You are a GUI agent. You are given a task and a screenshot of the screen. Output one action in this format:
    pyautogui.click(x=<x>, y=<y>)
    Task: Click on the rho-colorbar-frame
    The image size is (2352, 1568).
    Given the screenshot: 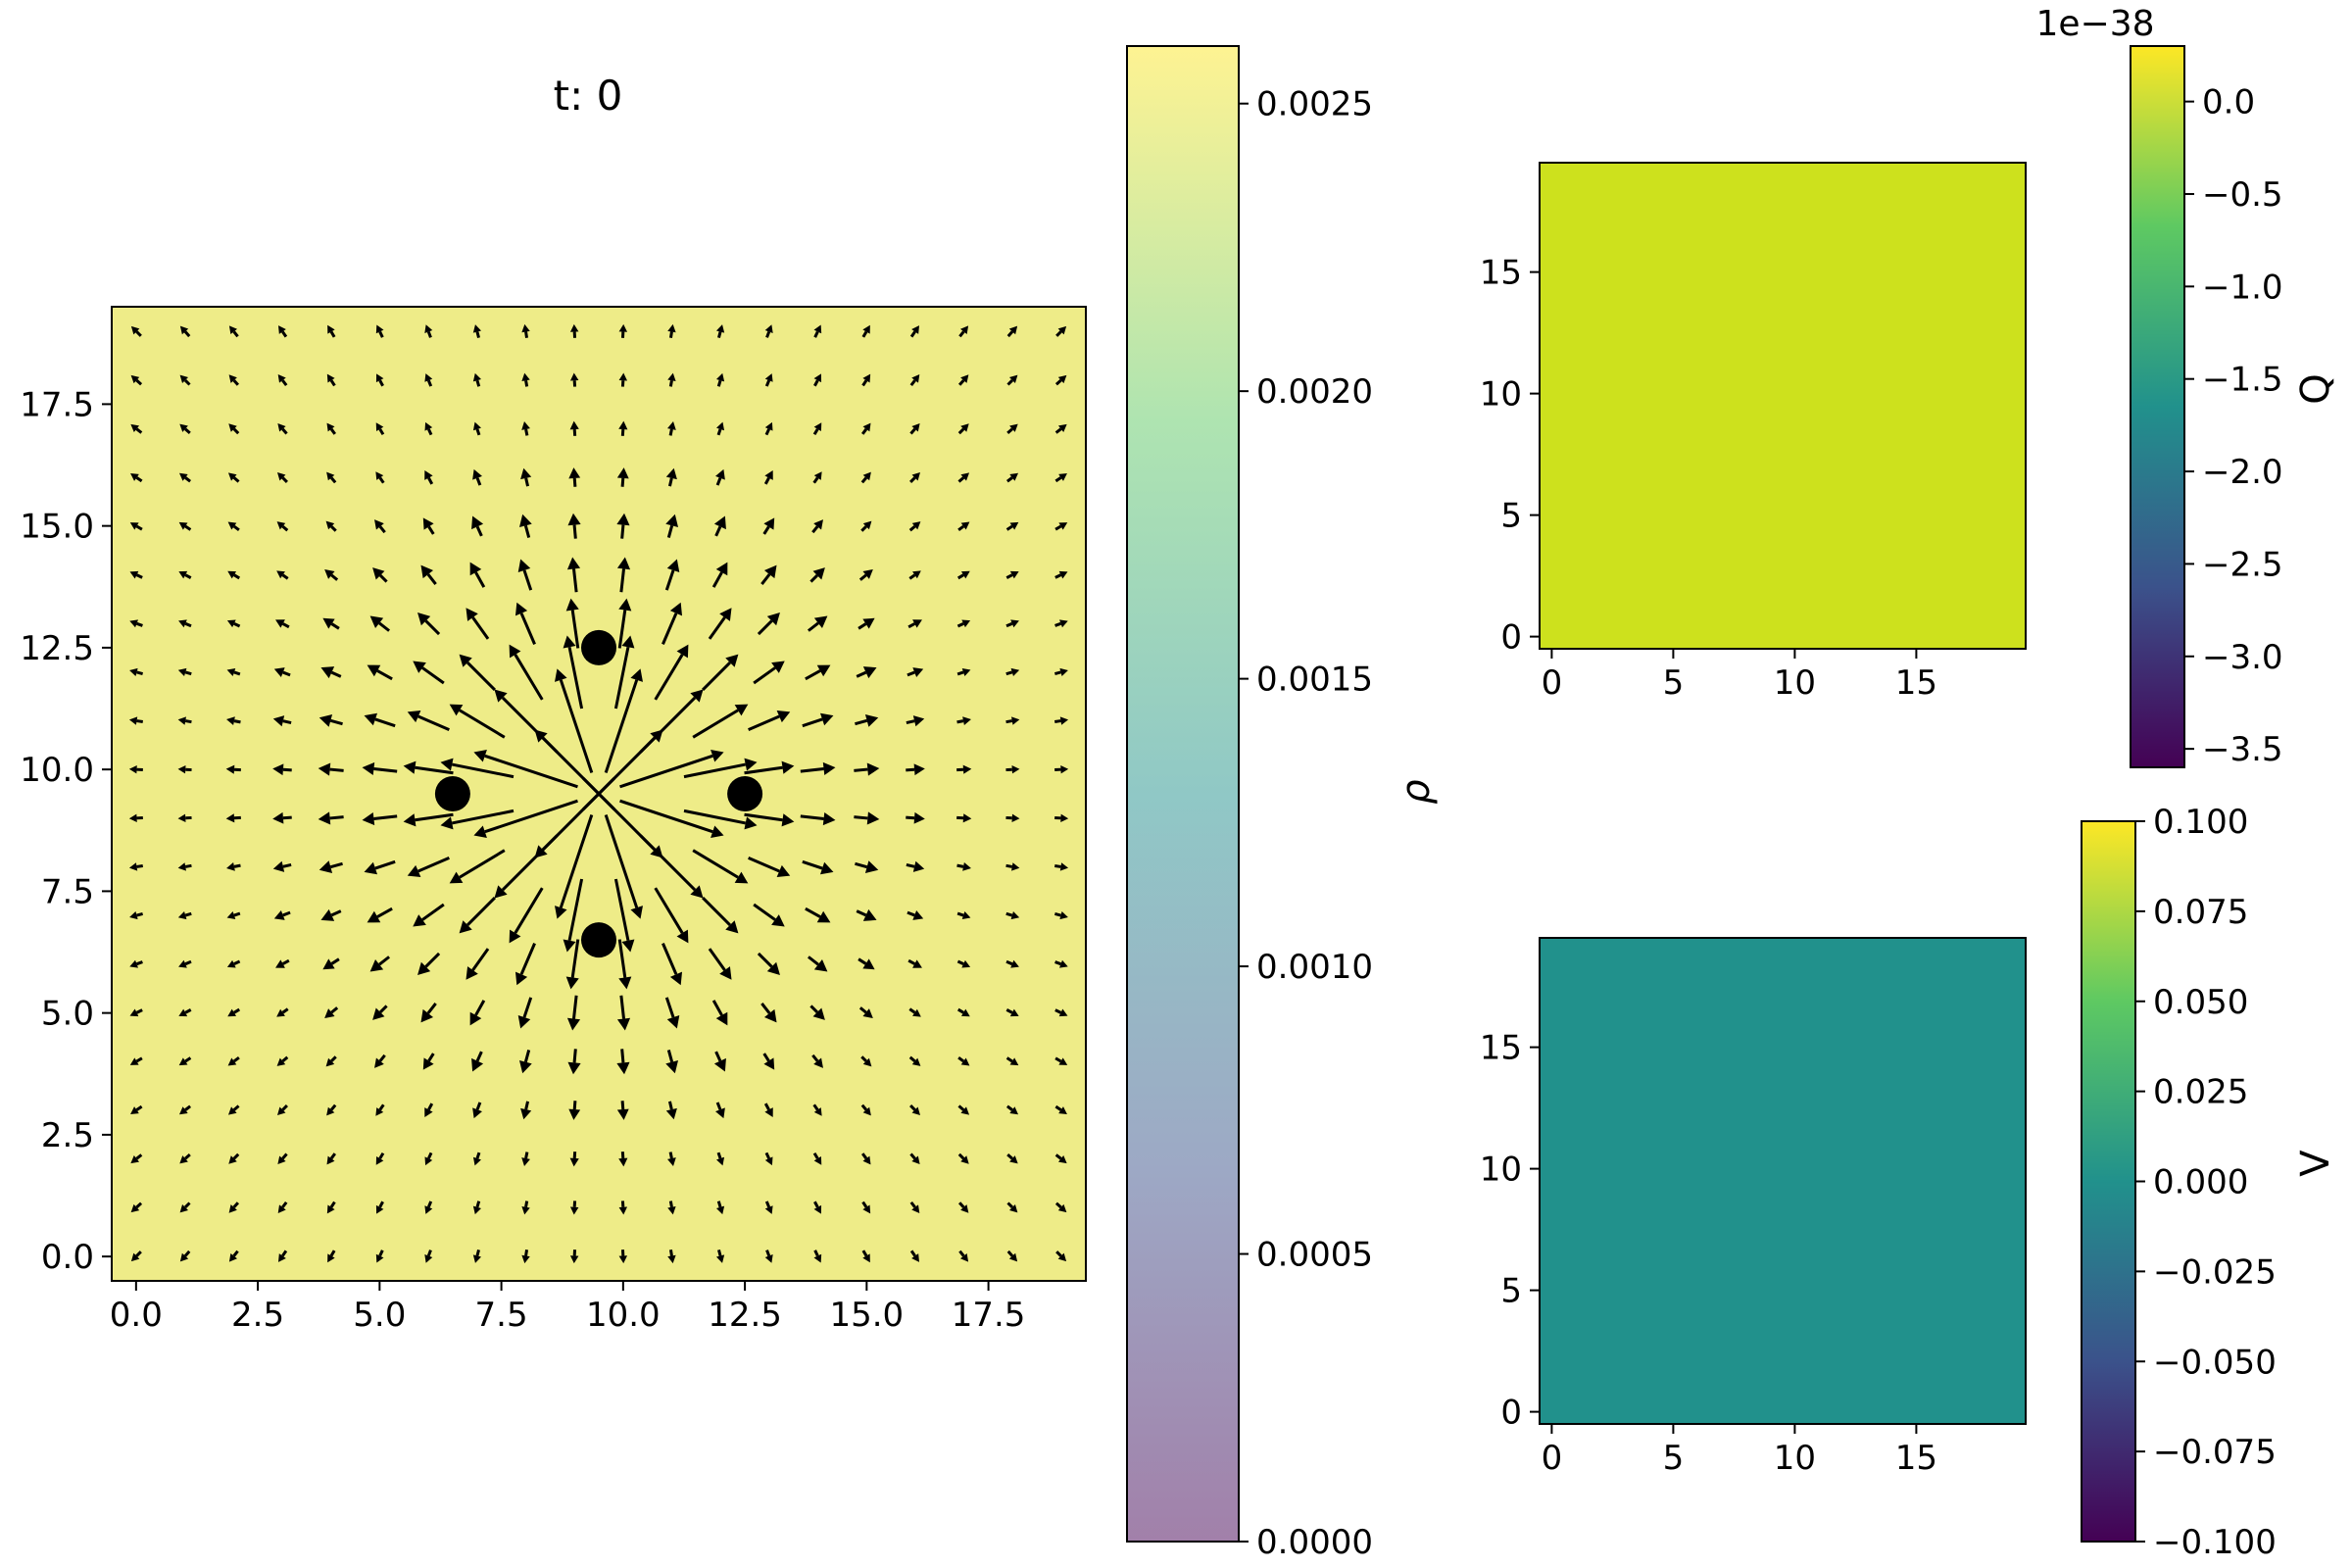 What is the action you would take?
    pyautogui.click(x=1183, y=794)
    